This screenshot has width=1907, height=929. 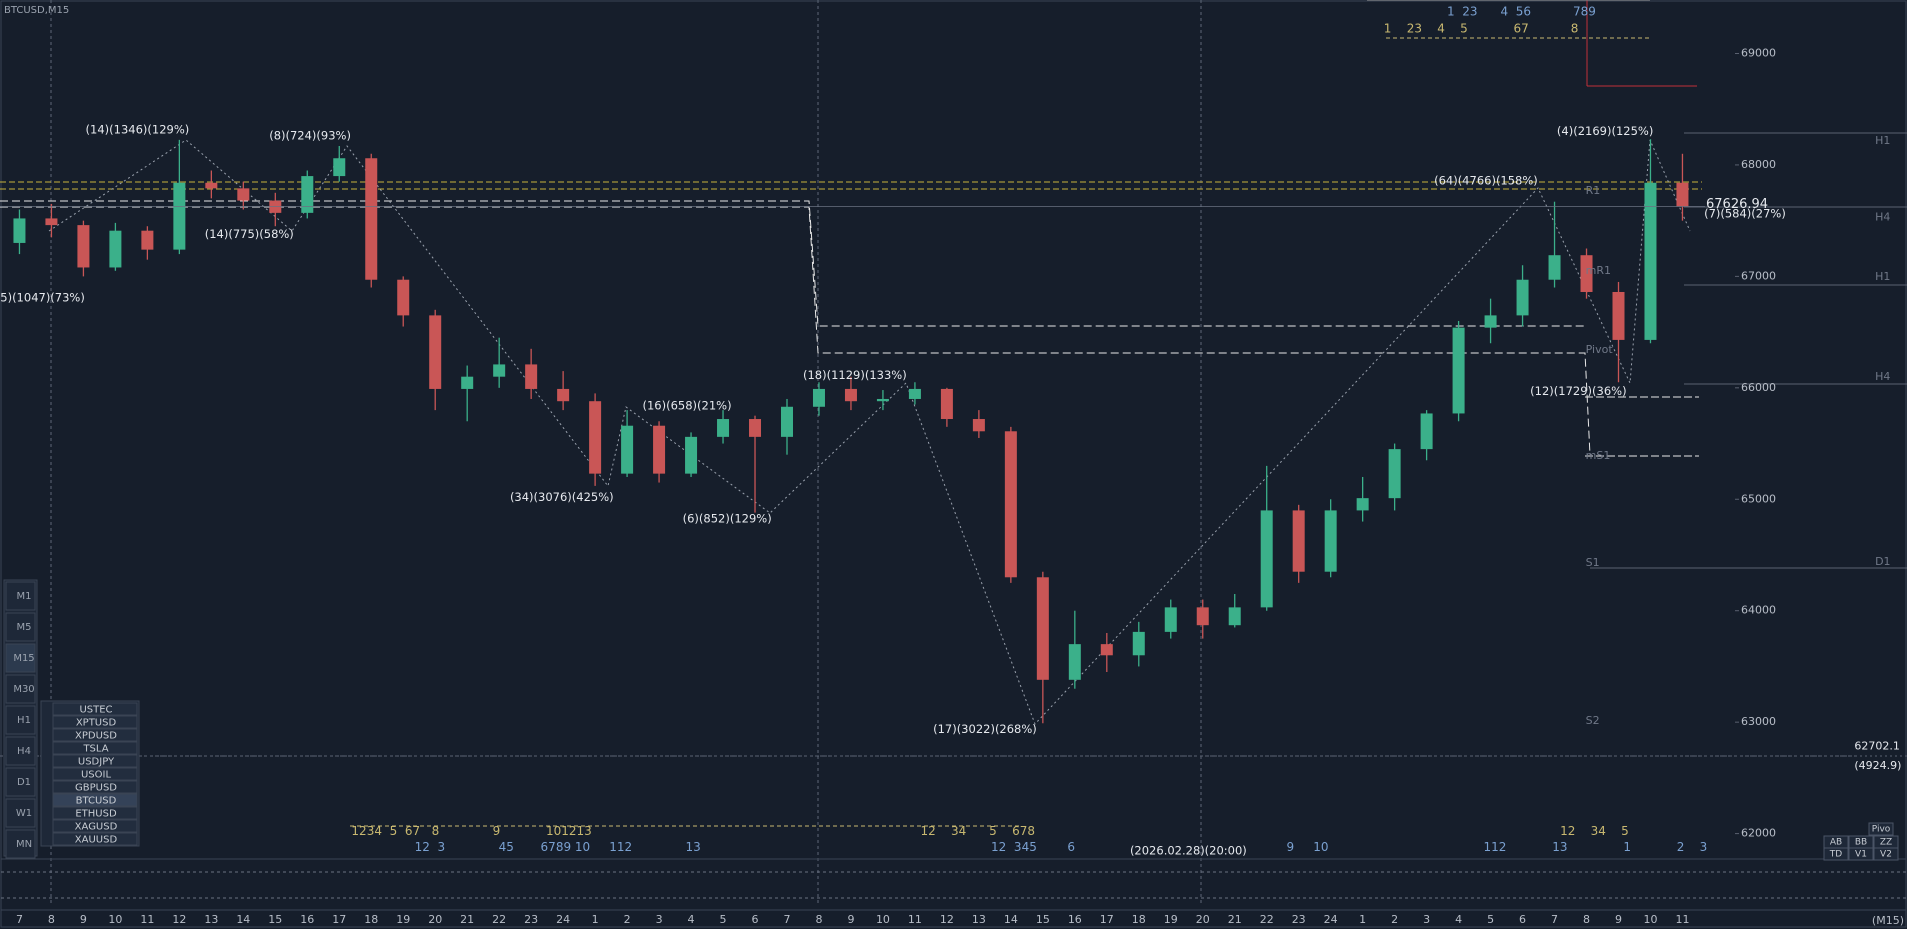 I want to click on symbol-label: USDJPY, so click(x=96, y=762).